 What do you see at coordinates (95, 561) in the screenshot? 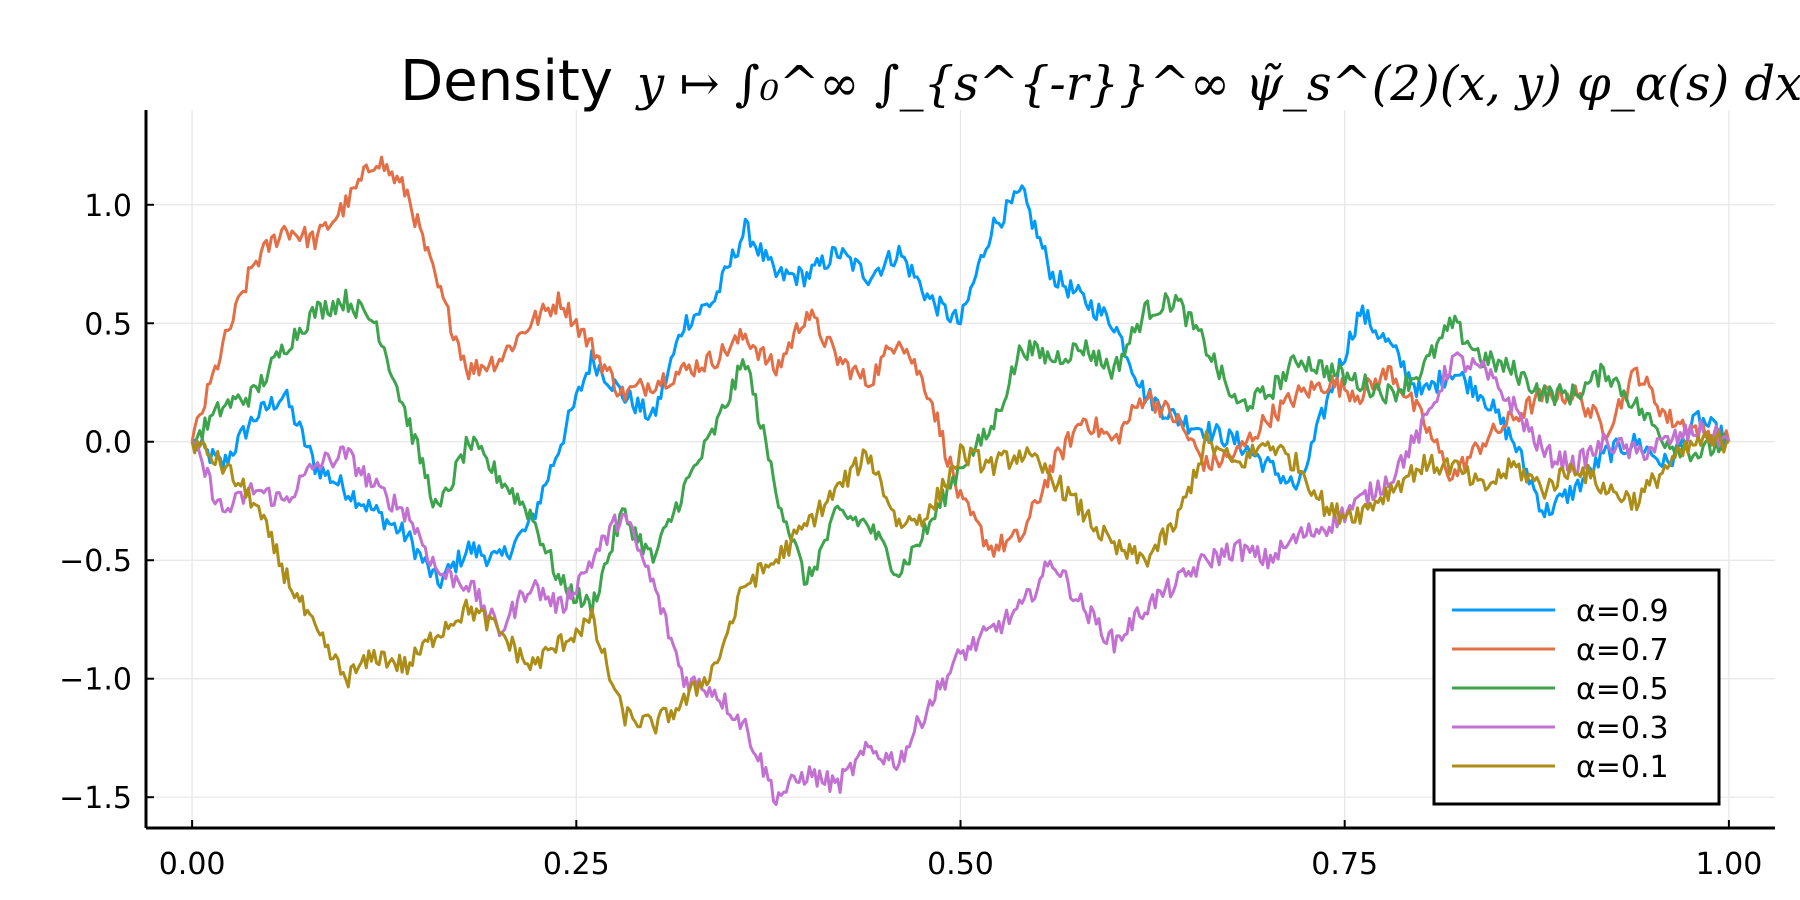
I see `y-tick-label: −0.5` at bounding box center [95, 561].